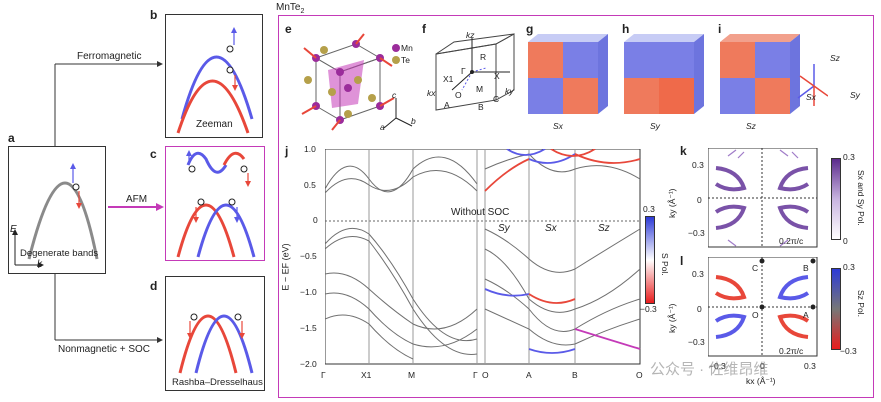  What do you see at coordinates (811, 97) in the screenshot?
I see `spin-axis-sx: Sx` at bounding box center [811, 97].